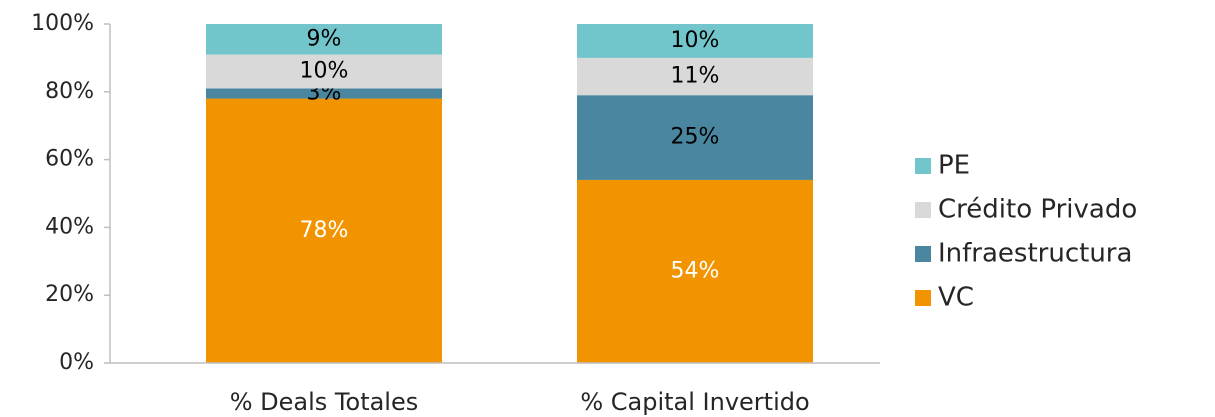  Describe the element at coordinates (324, 402) in the screenshot. I see `x-tick-label: % Deals Totales` at that location.